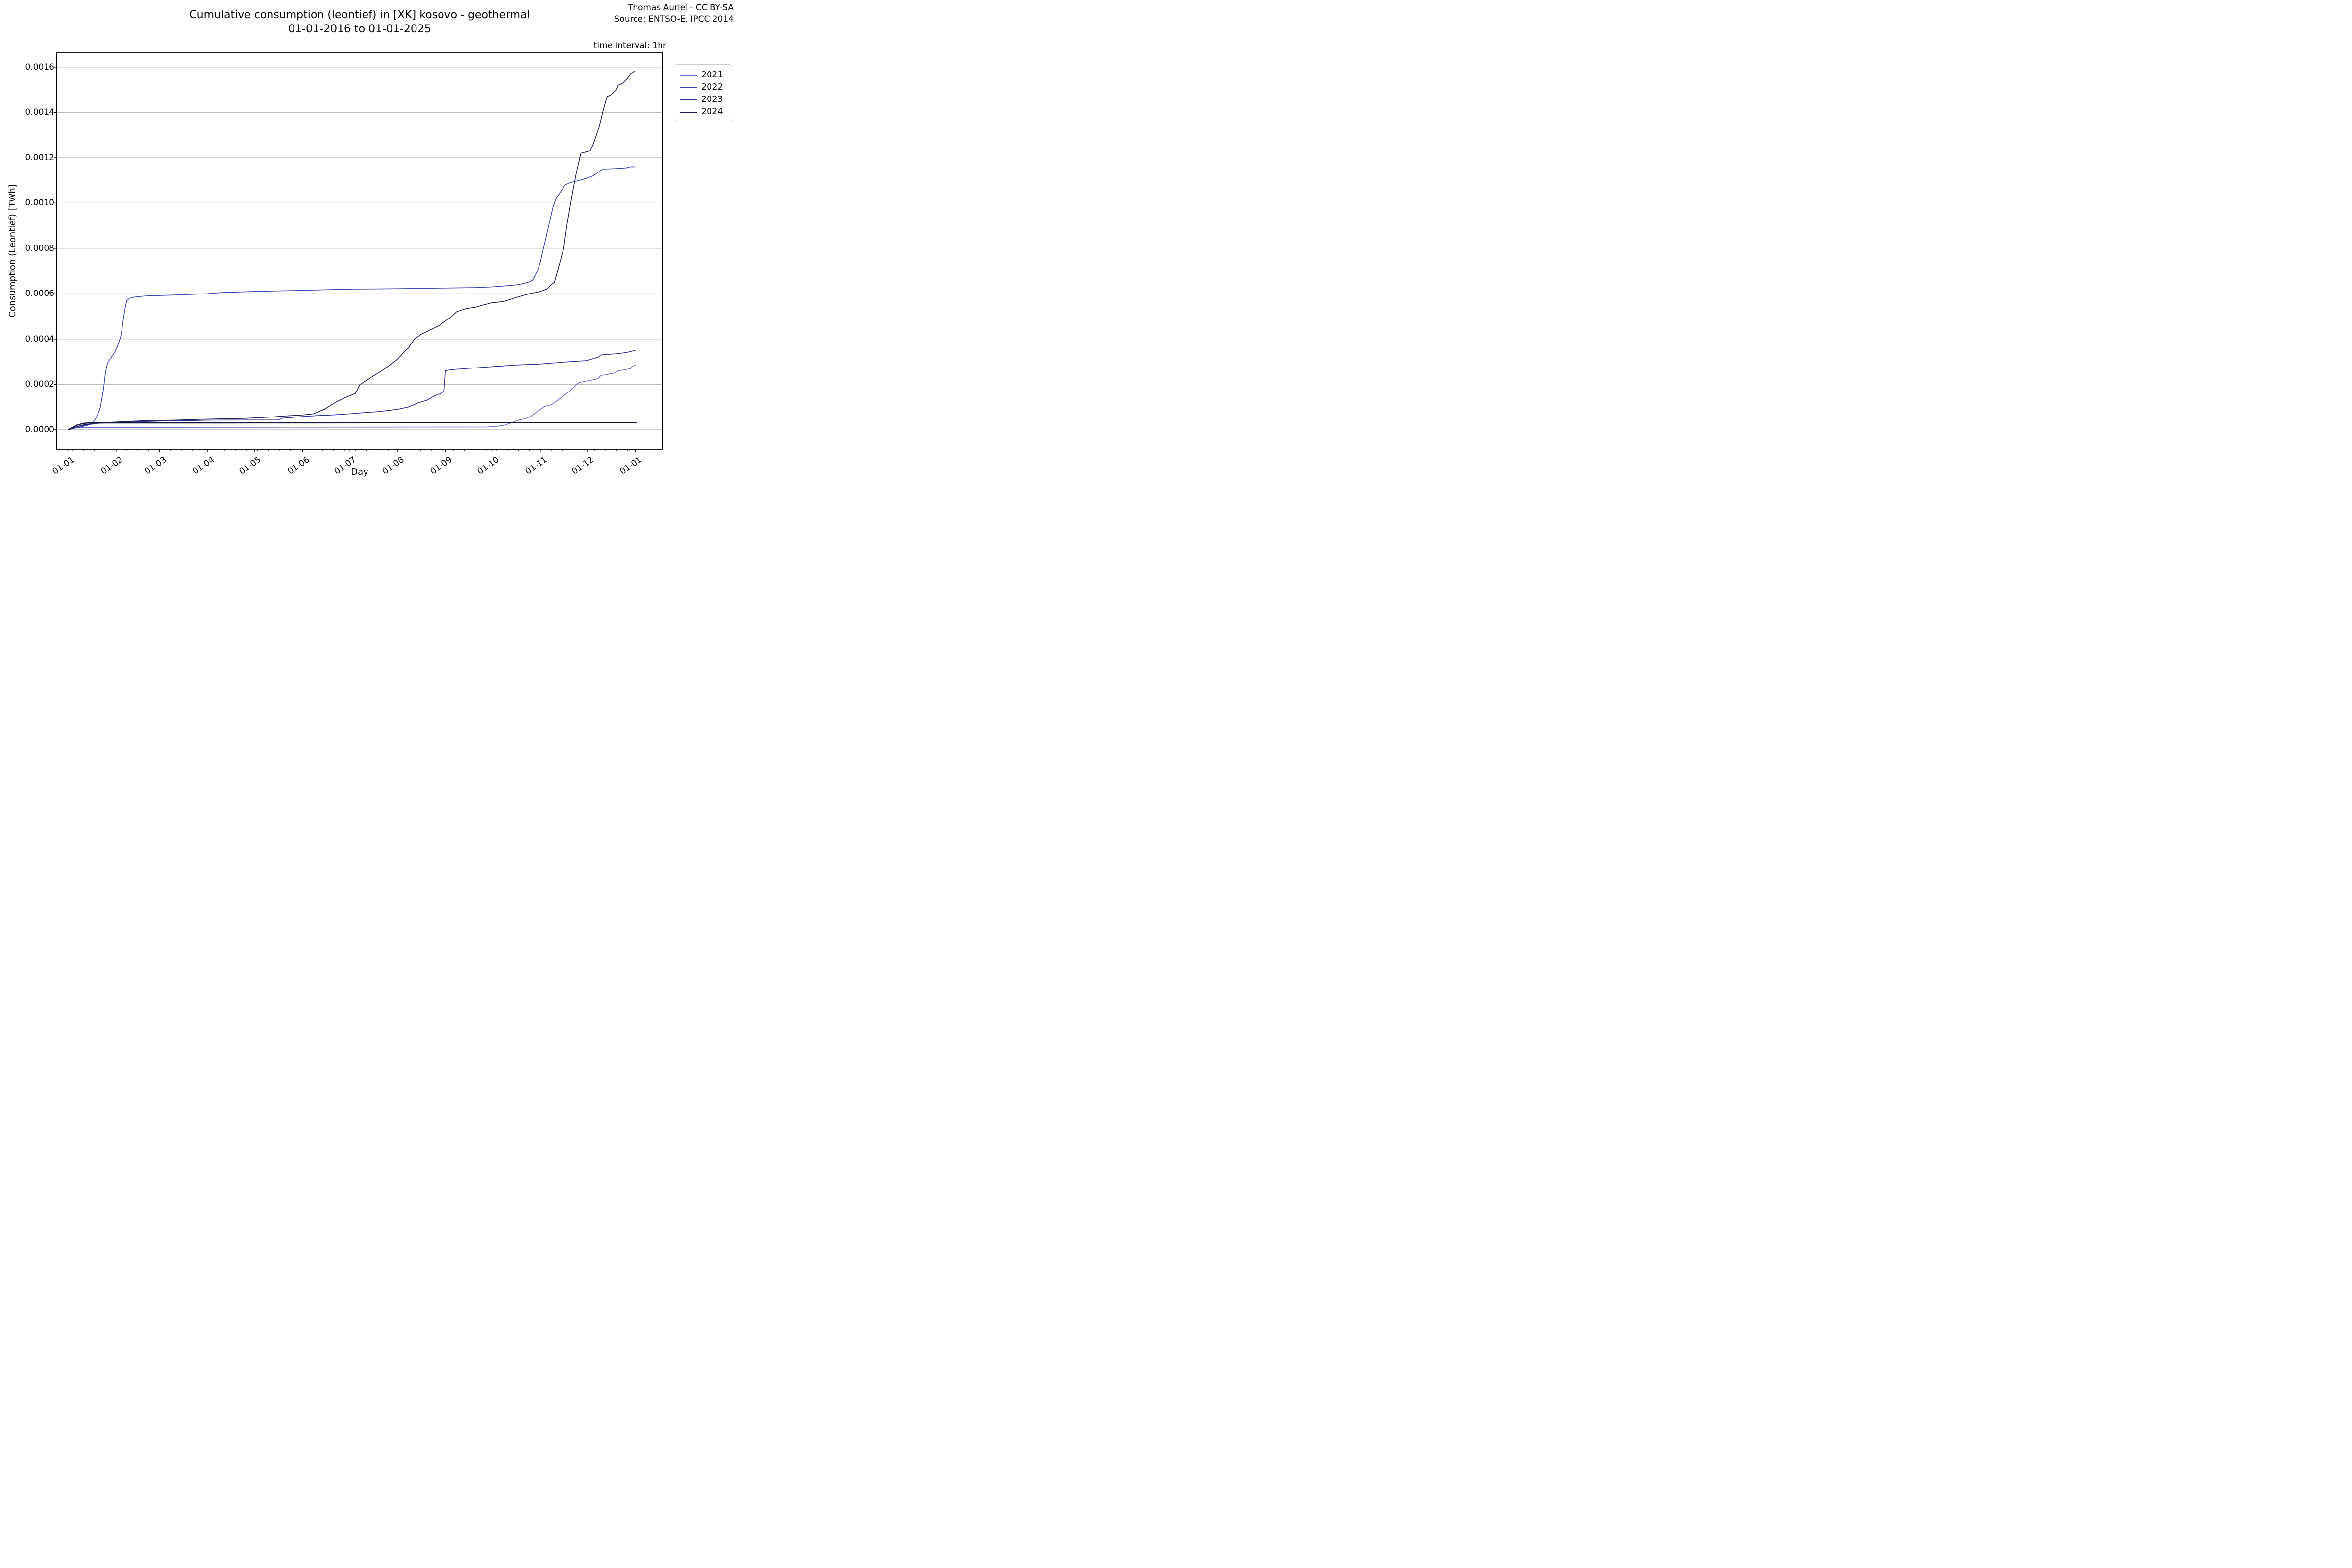  Describe the element at coordinates (629, 45) in the screenshot. I see `time-interval-annotation: time interval: 1hr` at that location.